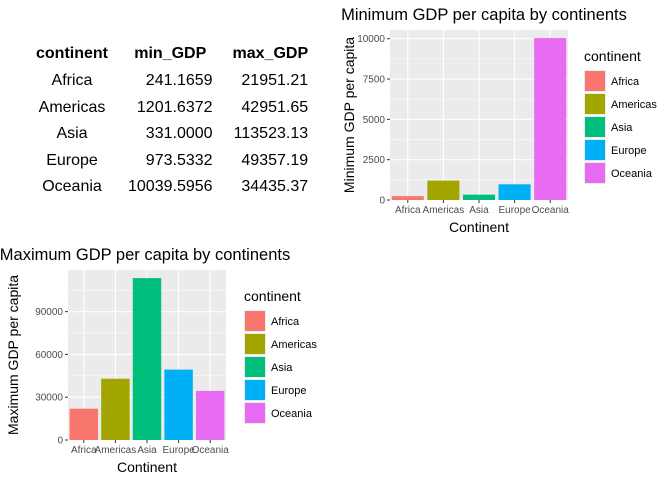 Image resolution: width=672 pixels, height=480 pixels. I want to click on cell-max-gdp: 21951.21, so click(275, 81).